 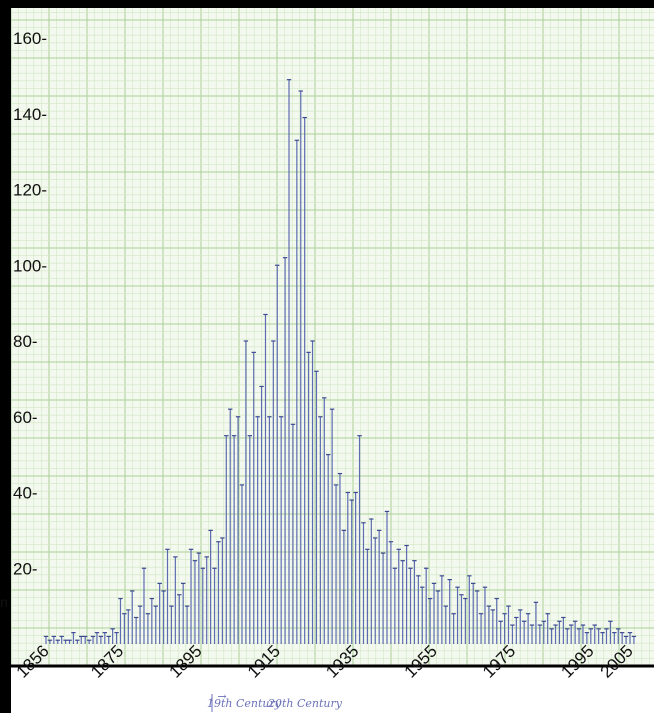 What do you see at coordinates (25, 417) in the screenshot?
I see `y-tick-label: 60-` at bounding box center [25, 417].